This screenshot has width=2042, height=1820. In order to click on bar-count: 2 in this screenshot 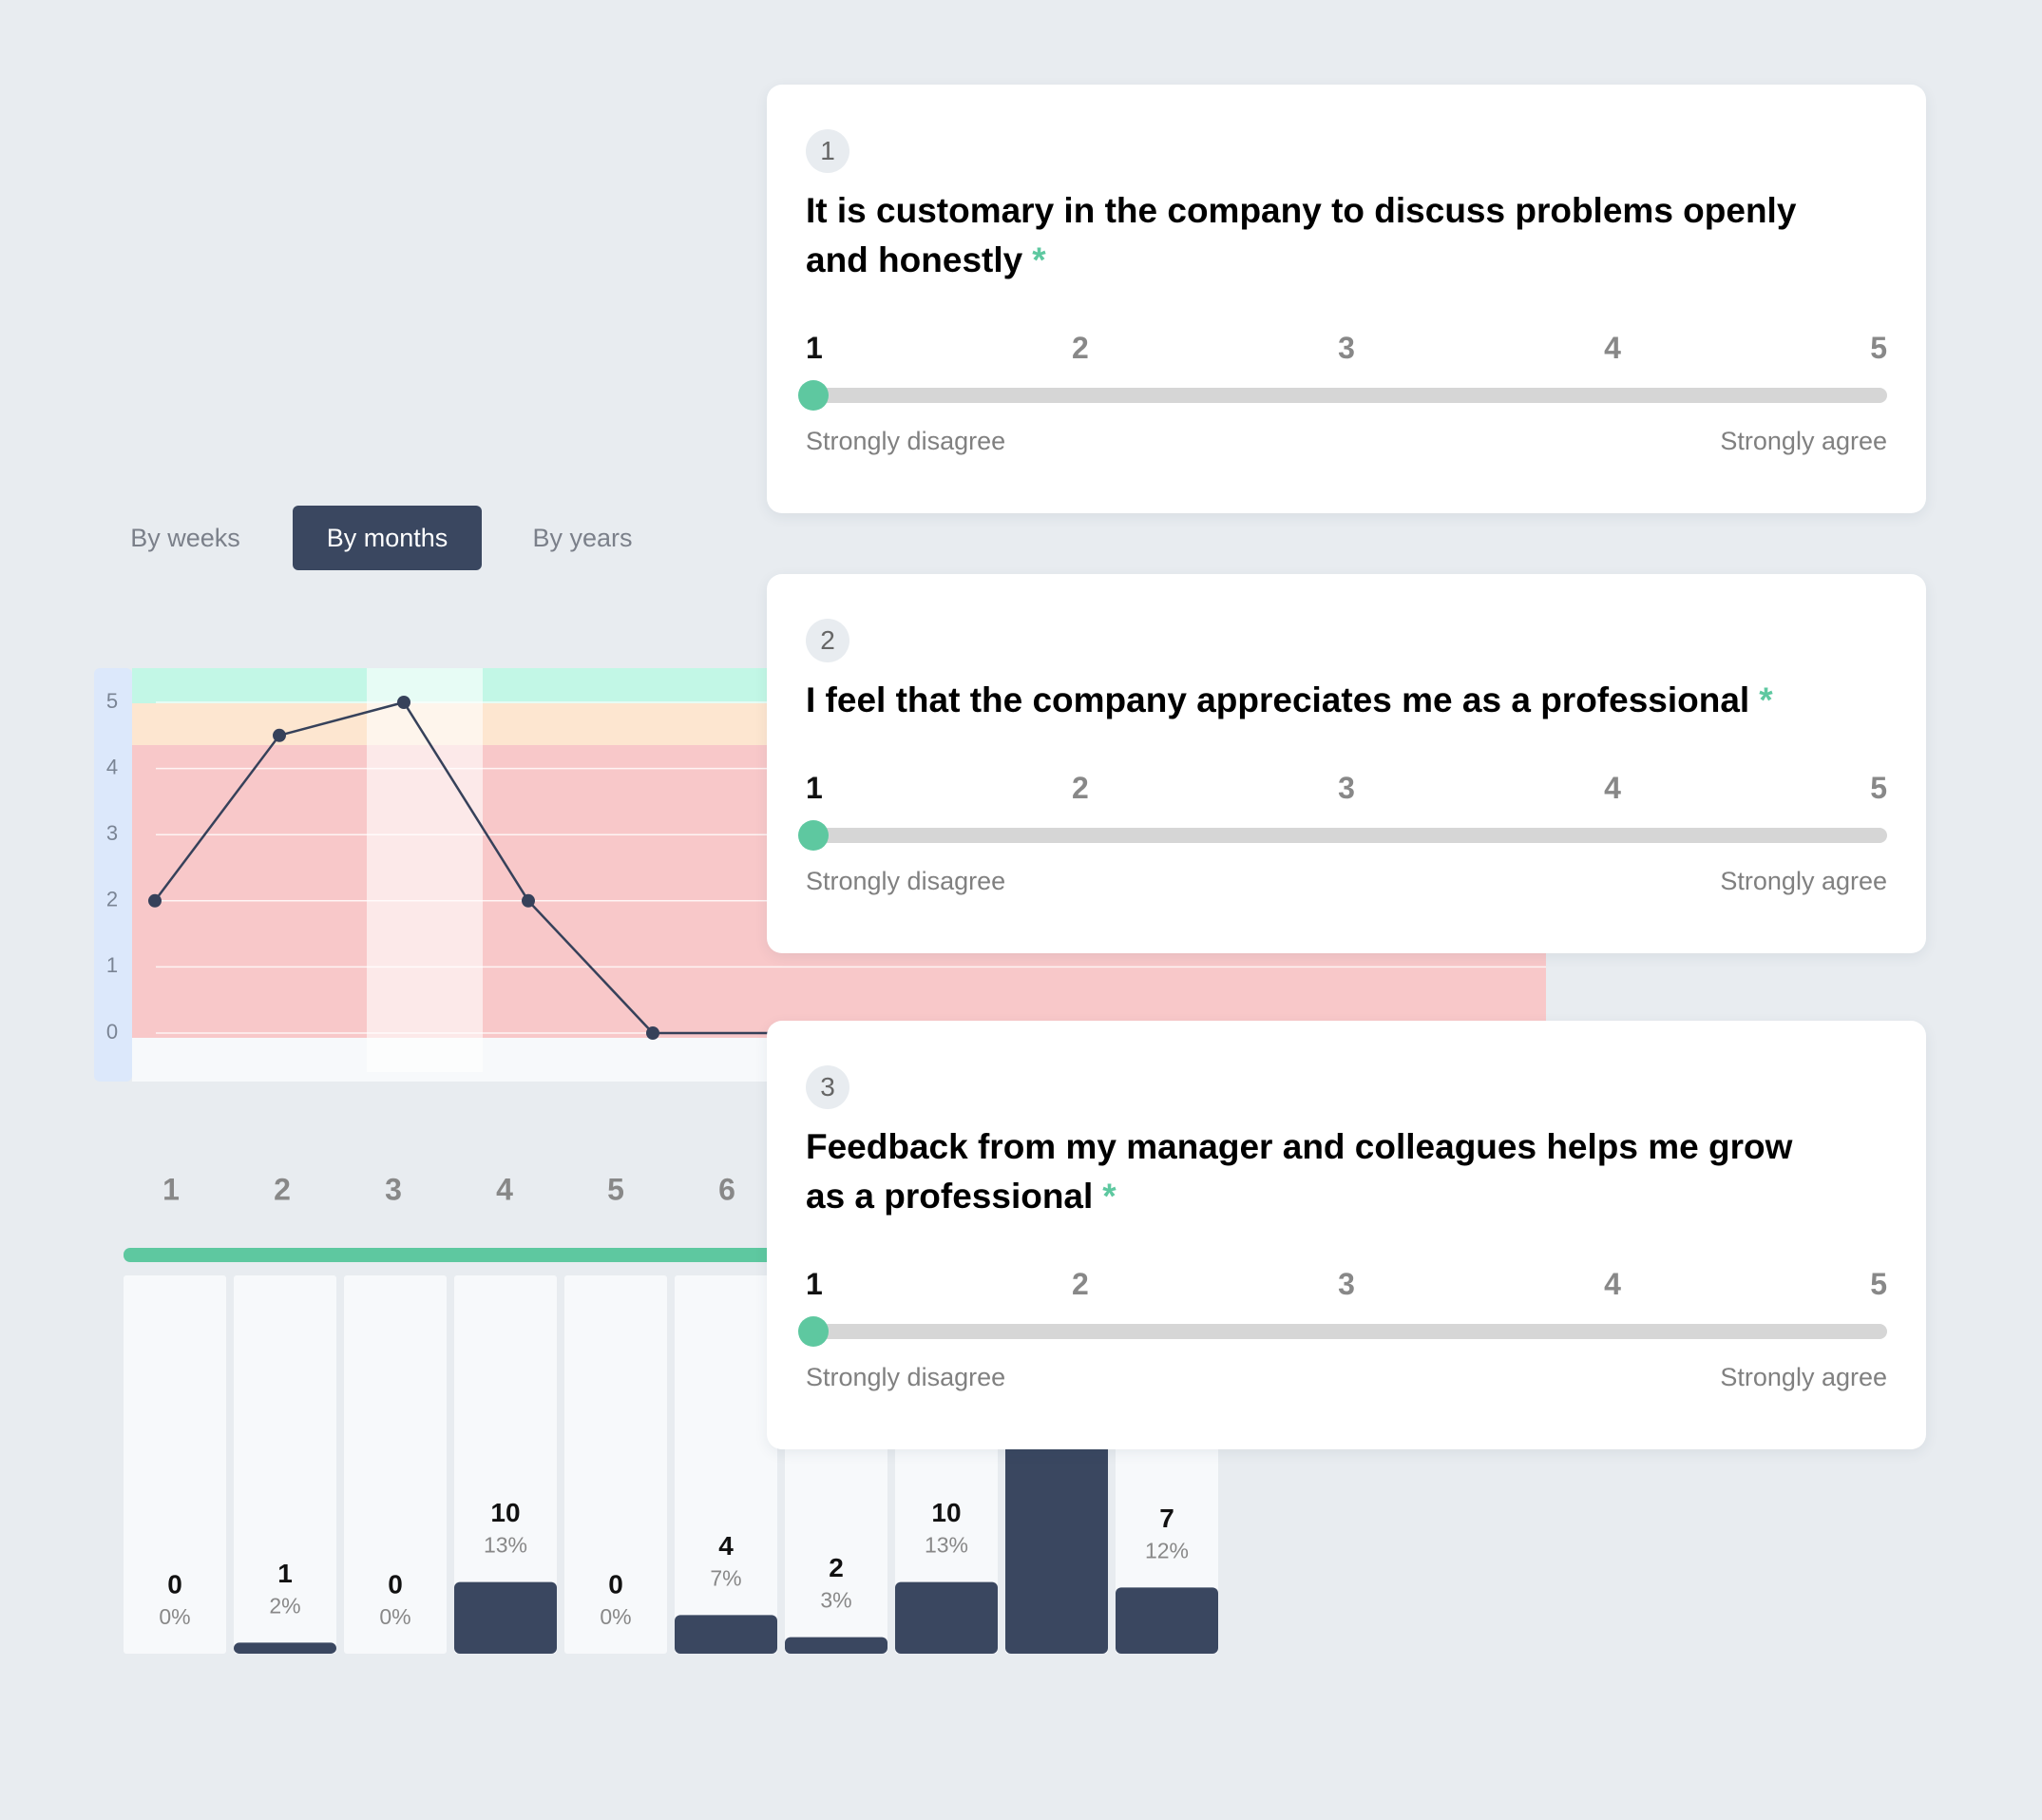, I will do `click(836, 1567)`.